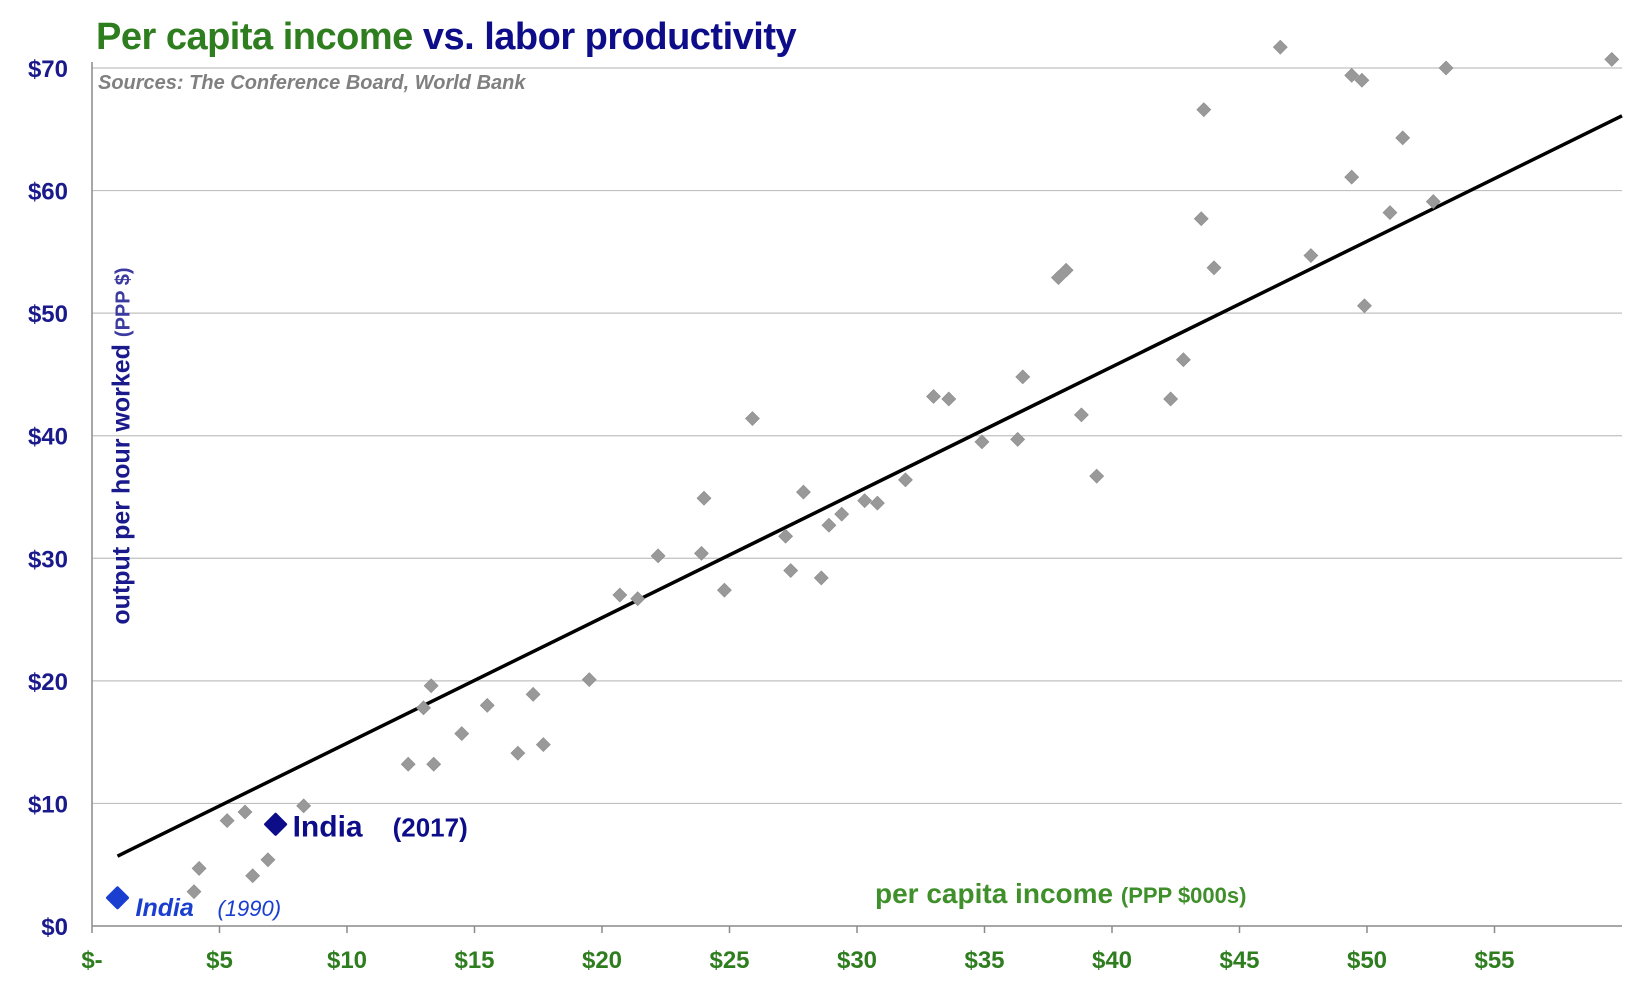  What do you see at coordinates (48, 559) in the screenshot?
I see `y-tick-label: $30` at bounding box center [48, 559].